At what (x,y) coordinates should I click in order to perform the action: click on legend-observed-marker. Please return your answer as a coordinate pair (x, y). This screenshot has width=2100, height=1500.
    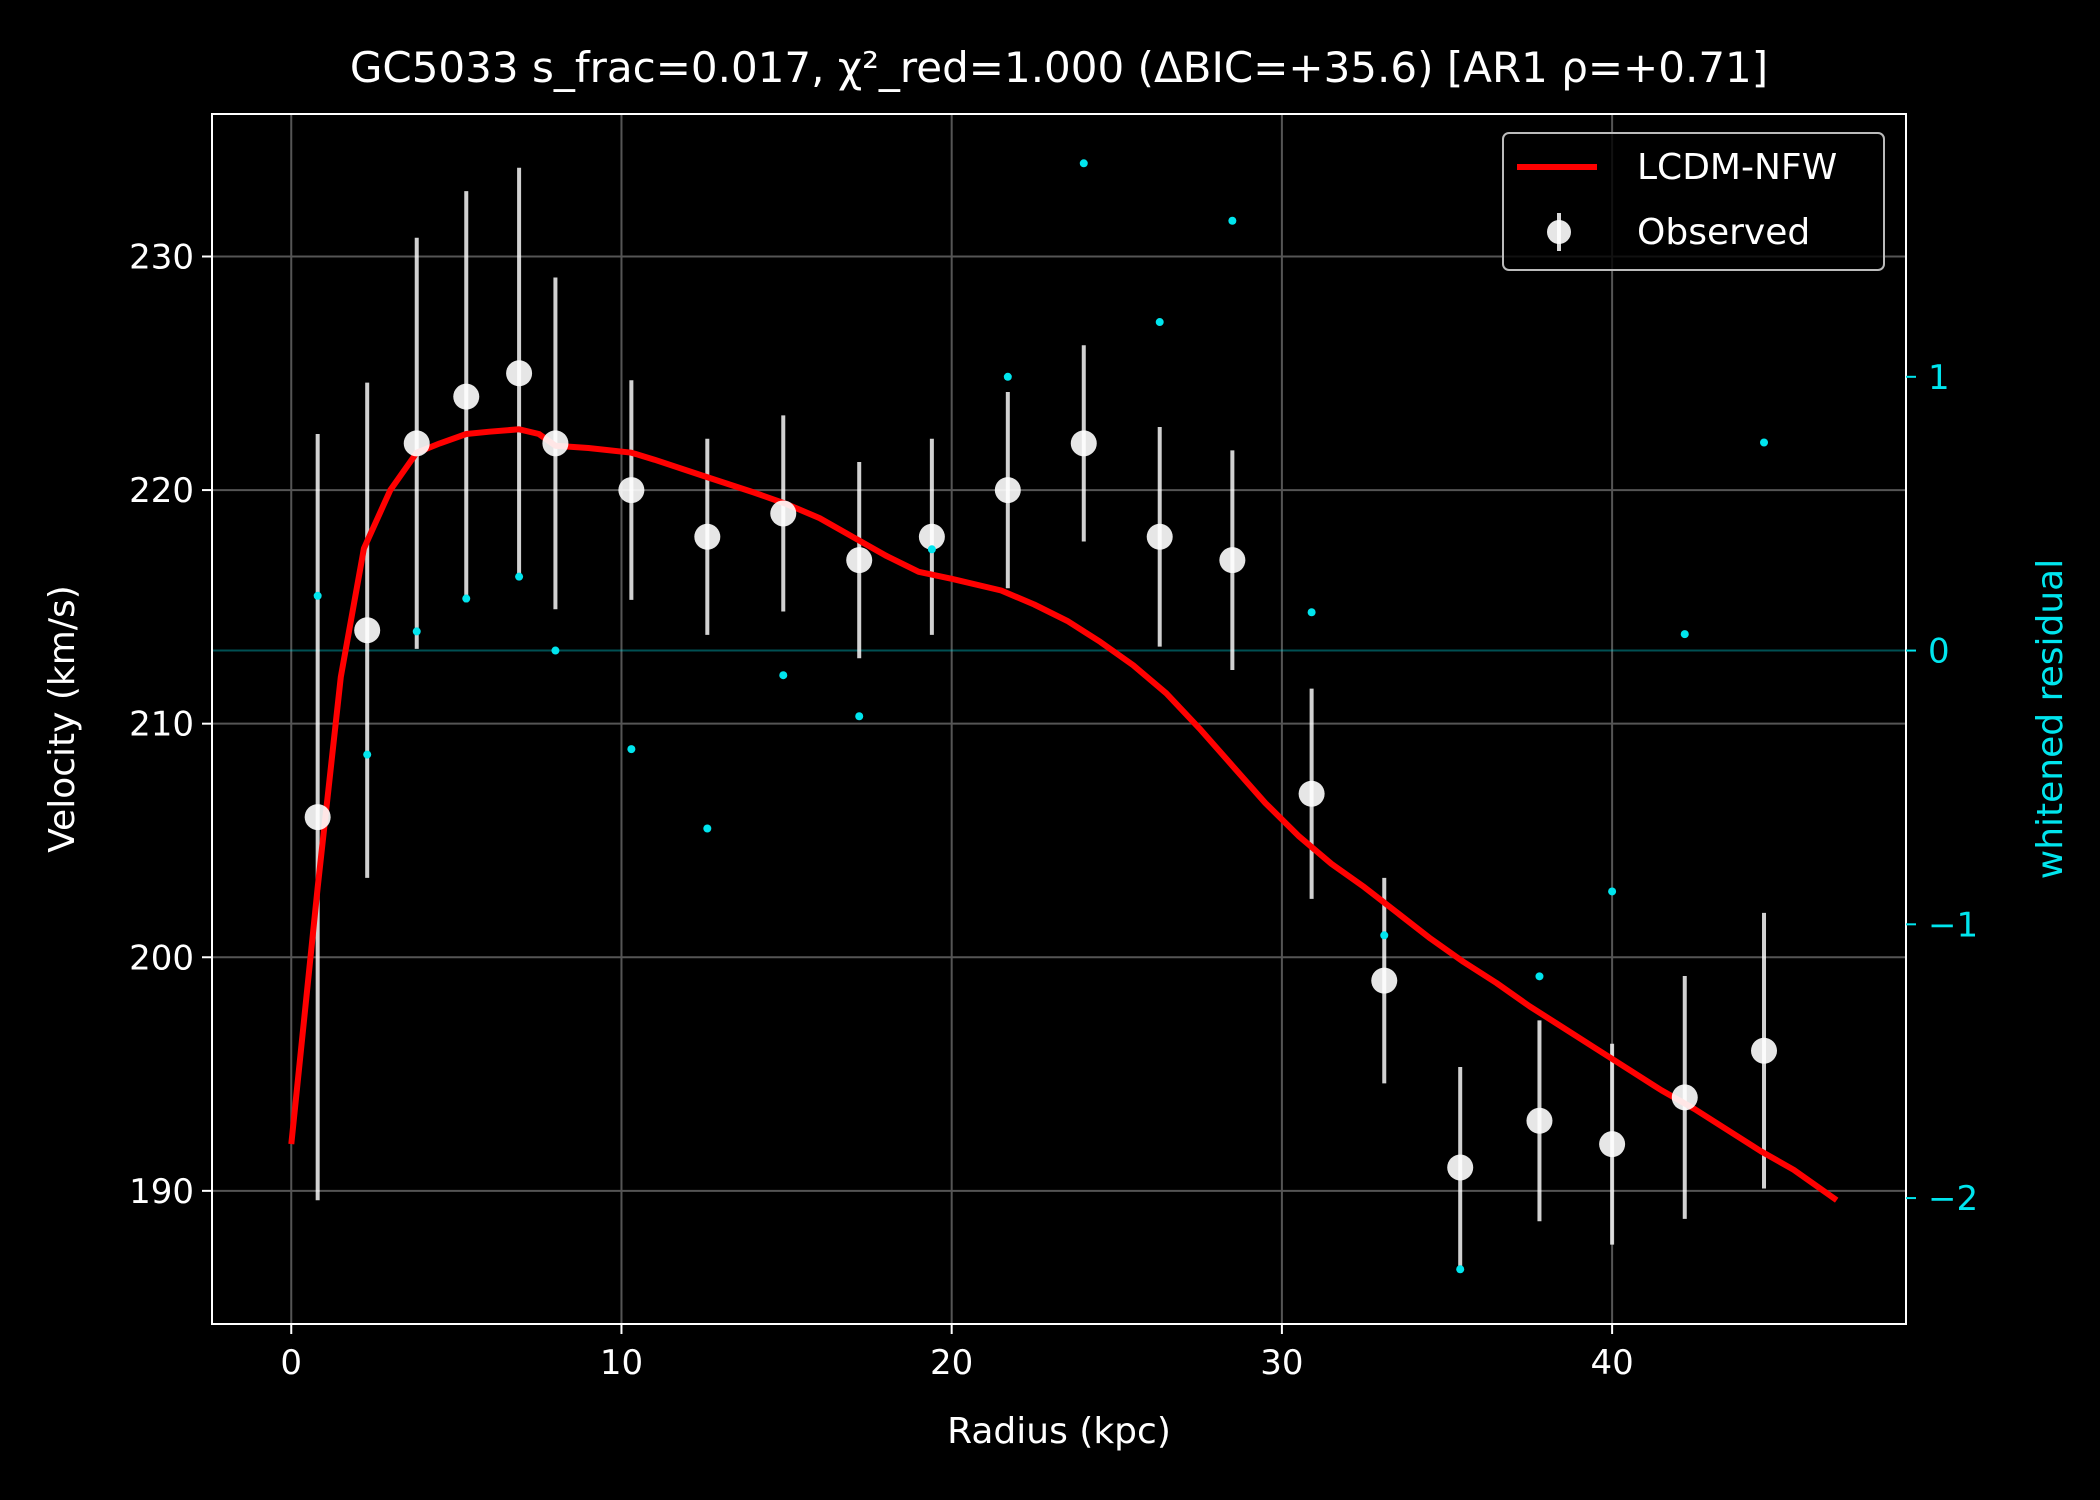
    Looking at the image, I should click on (1559, 232).